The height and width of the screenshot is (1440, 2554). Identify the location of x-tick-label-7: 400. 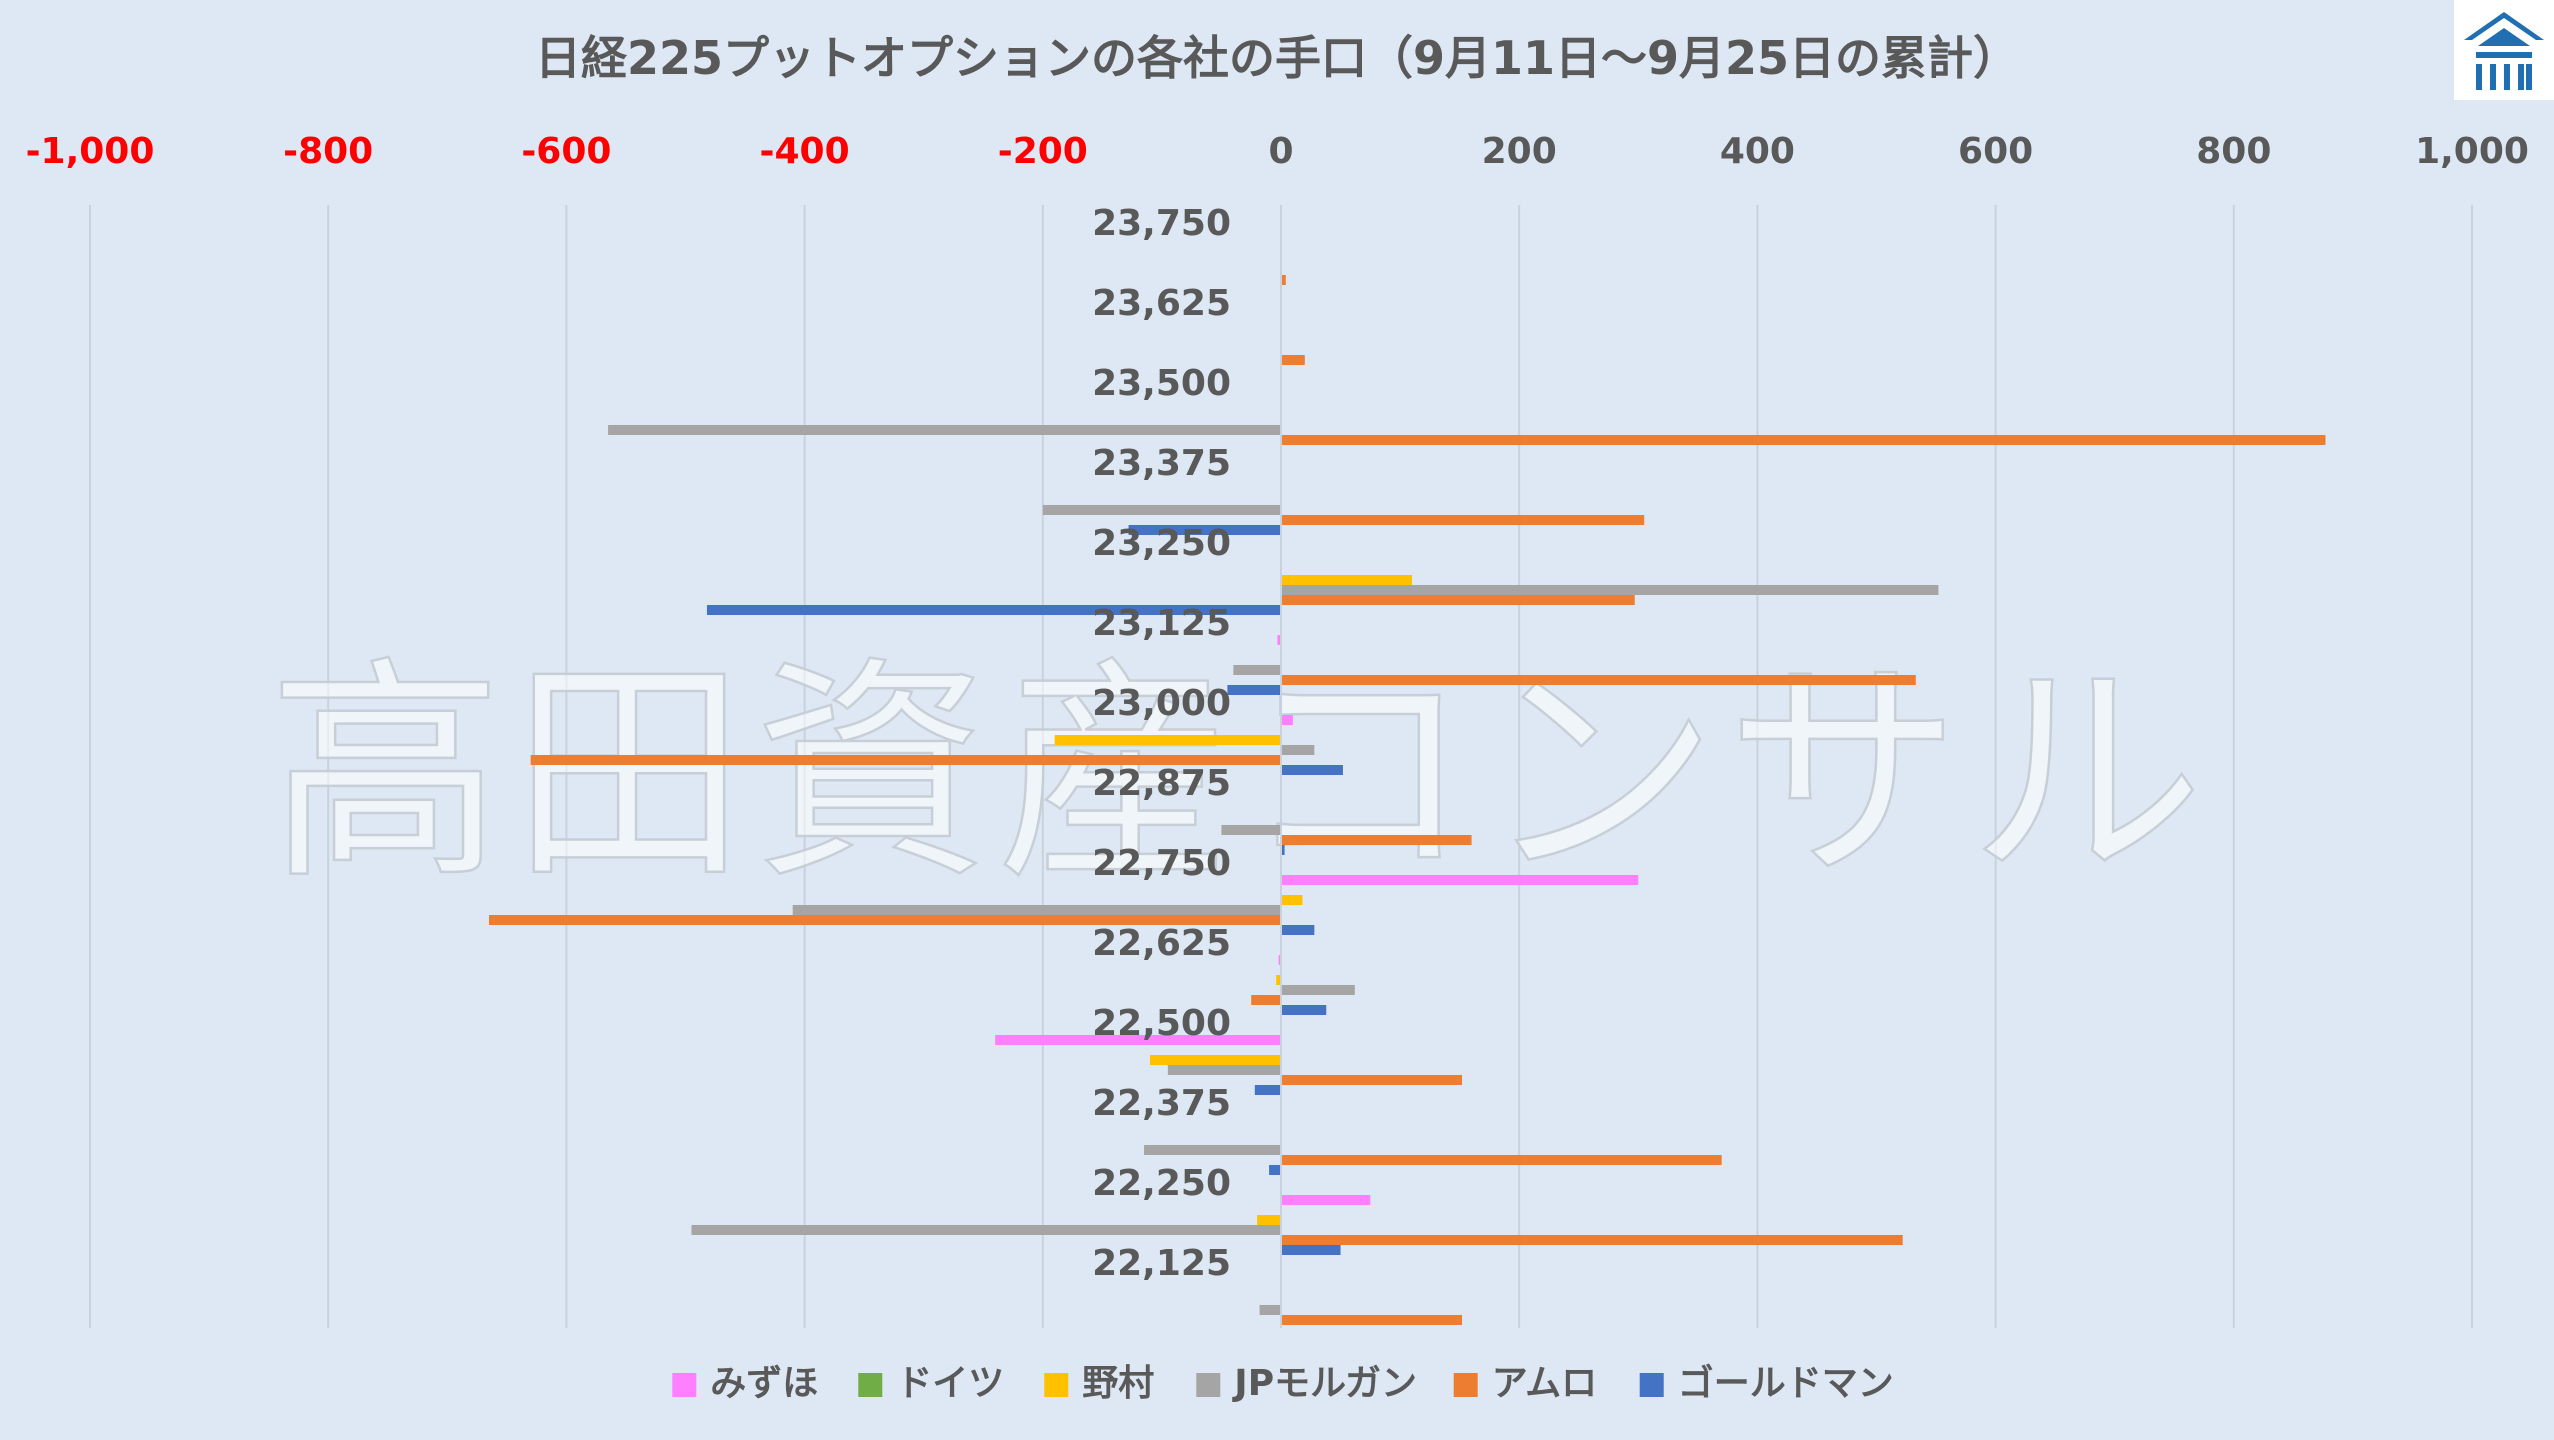
(1757, 151).